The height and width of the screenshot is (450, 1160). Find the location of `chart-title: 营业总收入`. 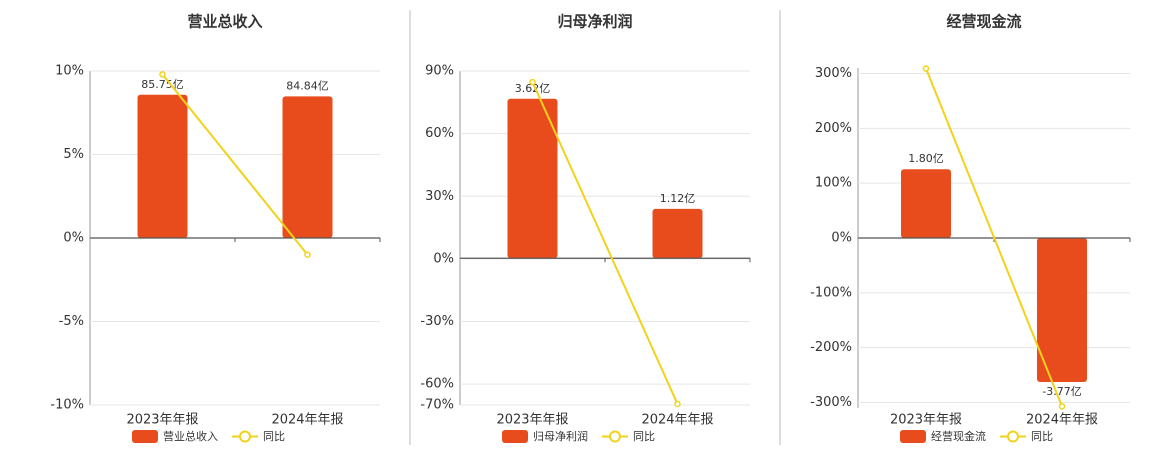

chart-title: 营业总收入 is located at coordinates (224, 22).